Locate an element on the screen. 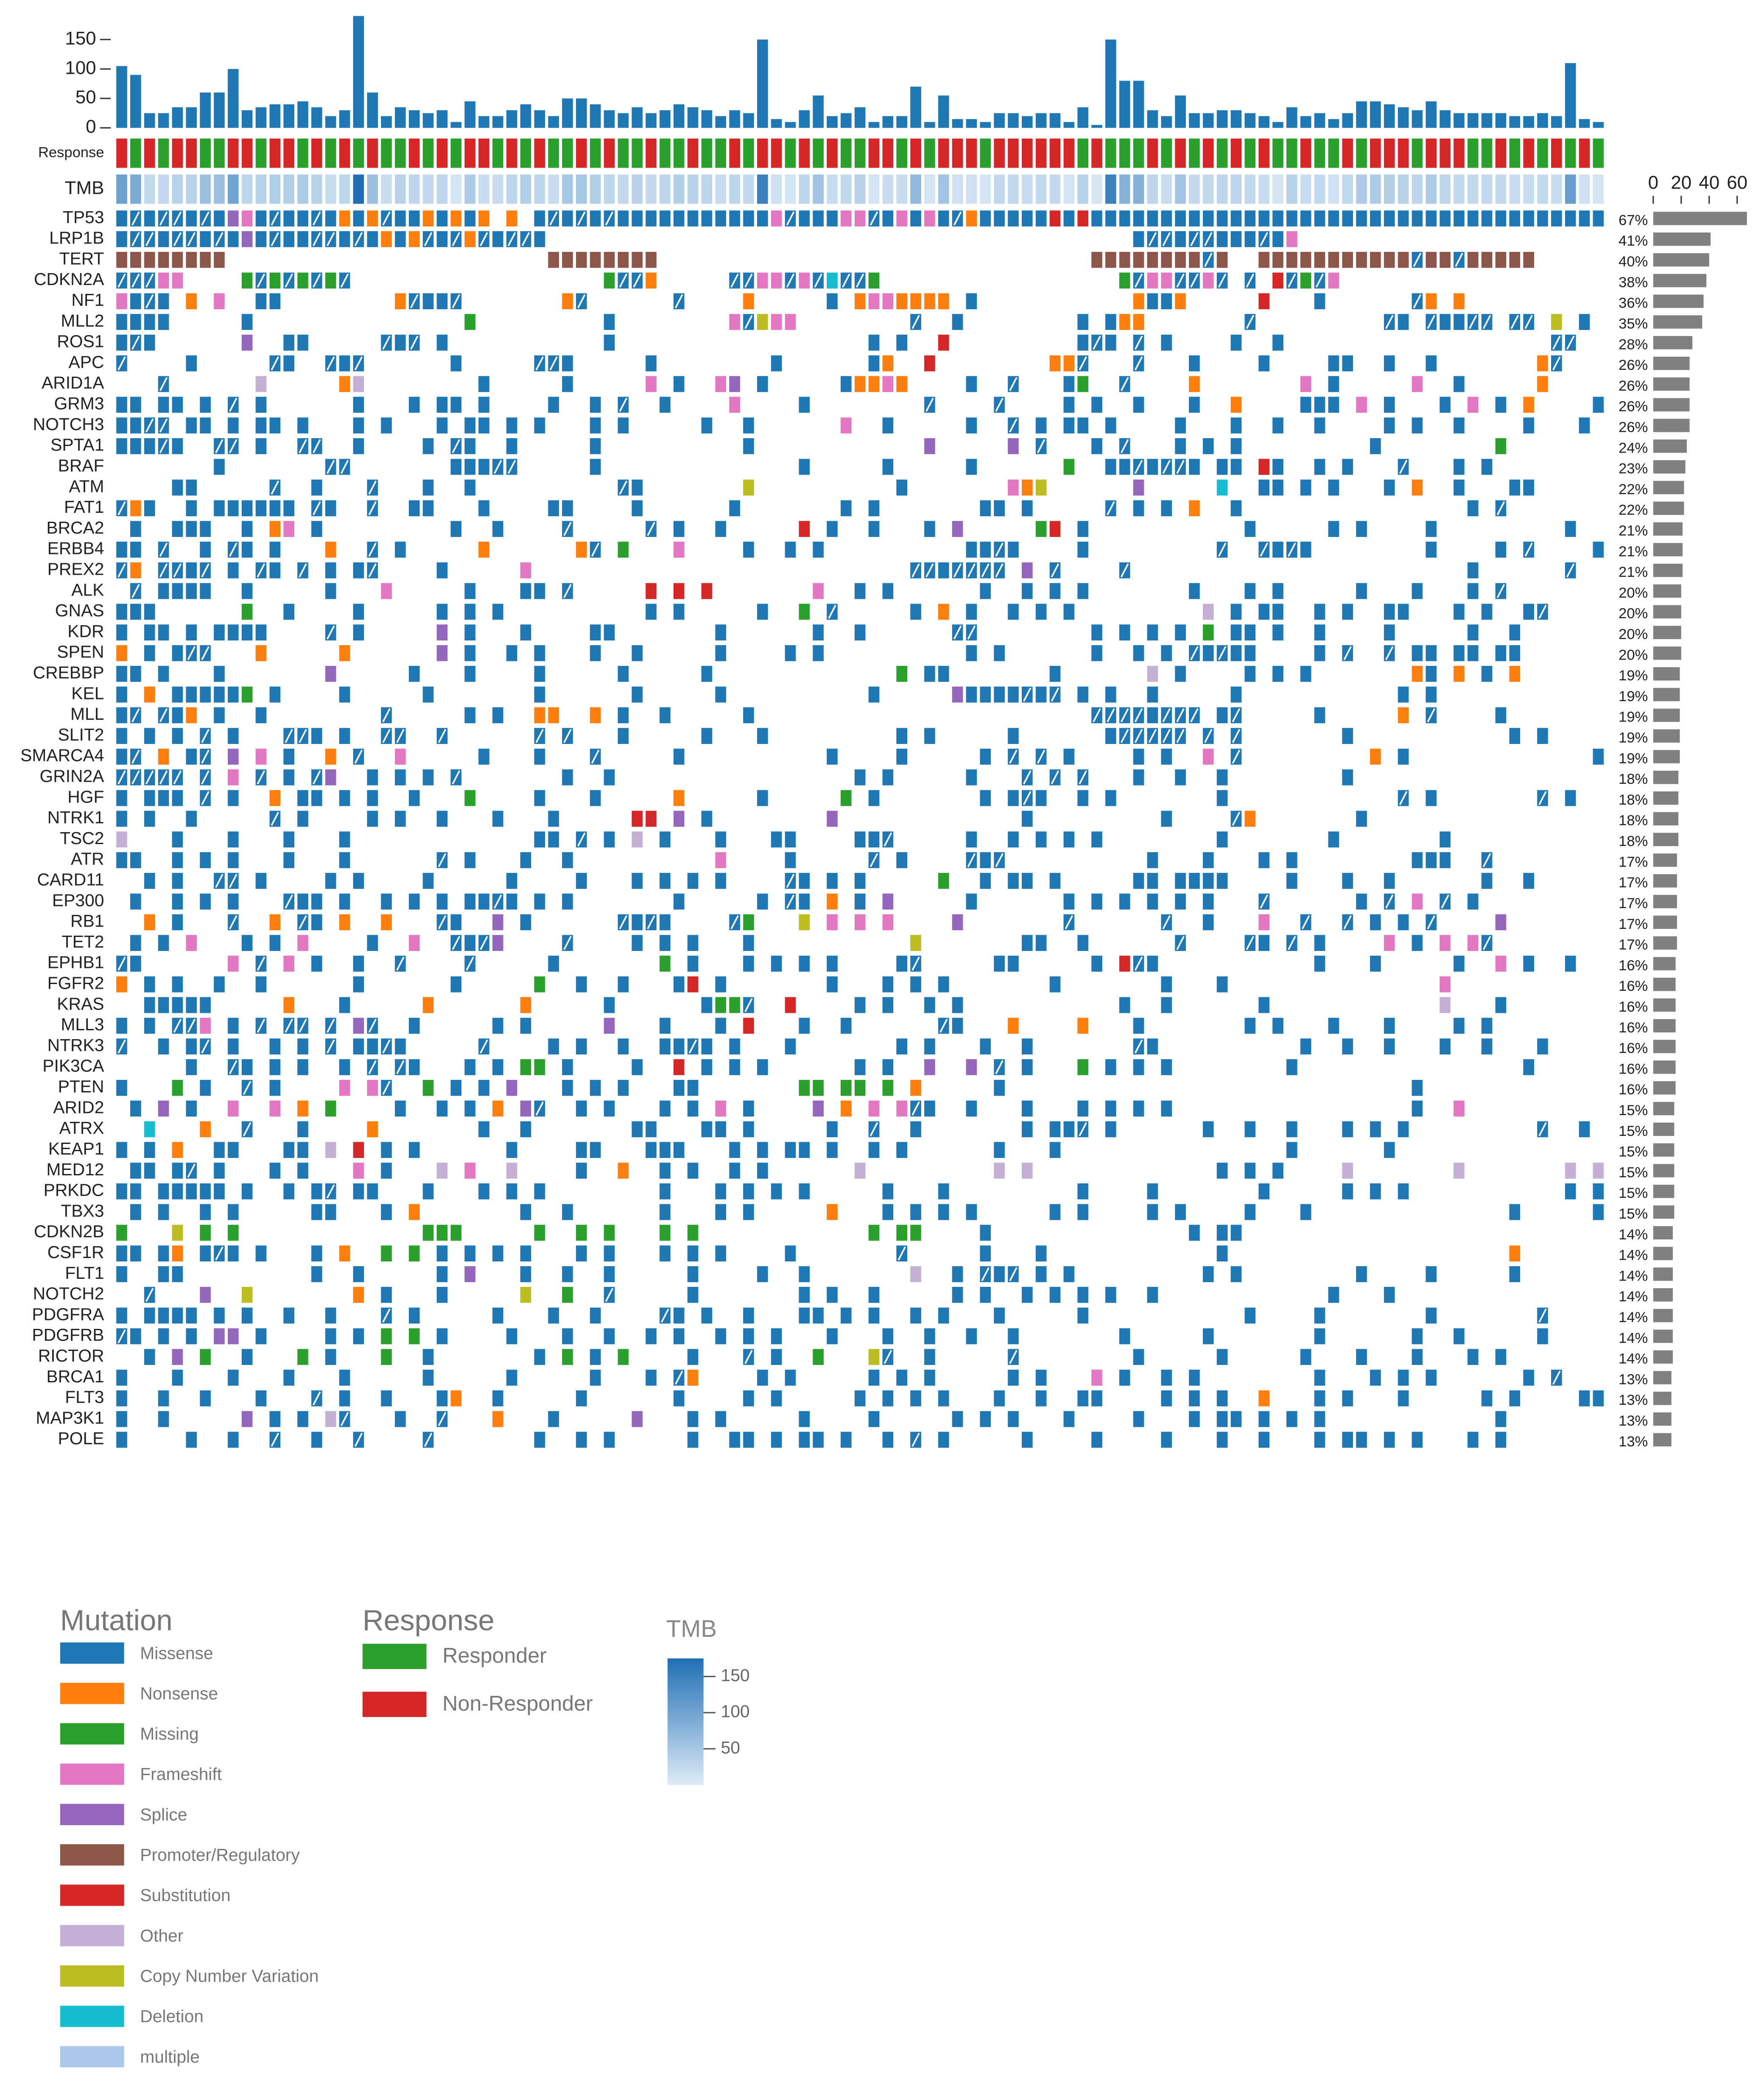 The image size is (1764, 2086). frequency-label: 21% is located at coordinates (1633, 572).